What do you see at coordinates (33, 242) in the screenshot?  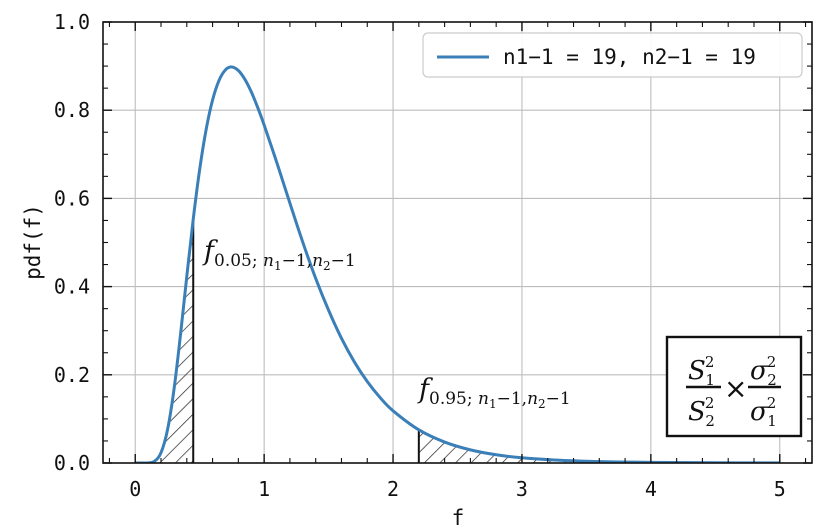 I see `y-axis-title: pdf(f)` at bounding box center [33, 242].